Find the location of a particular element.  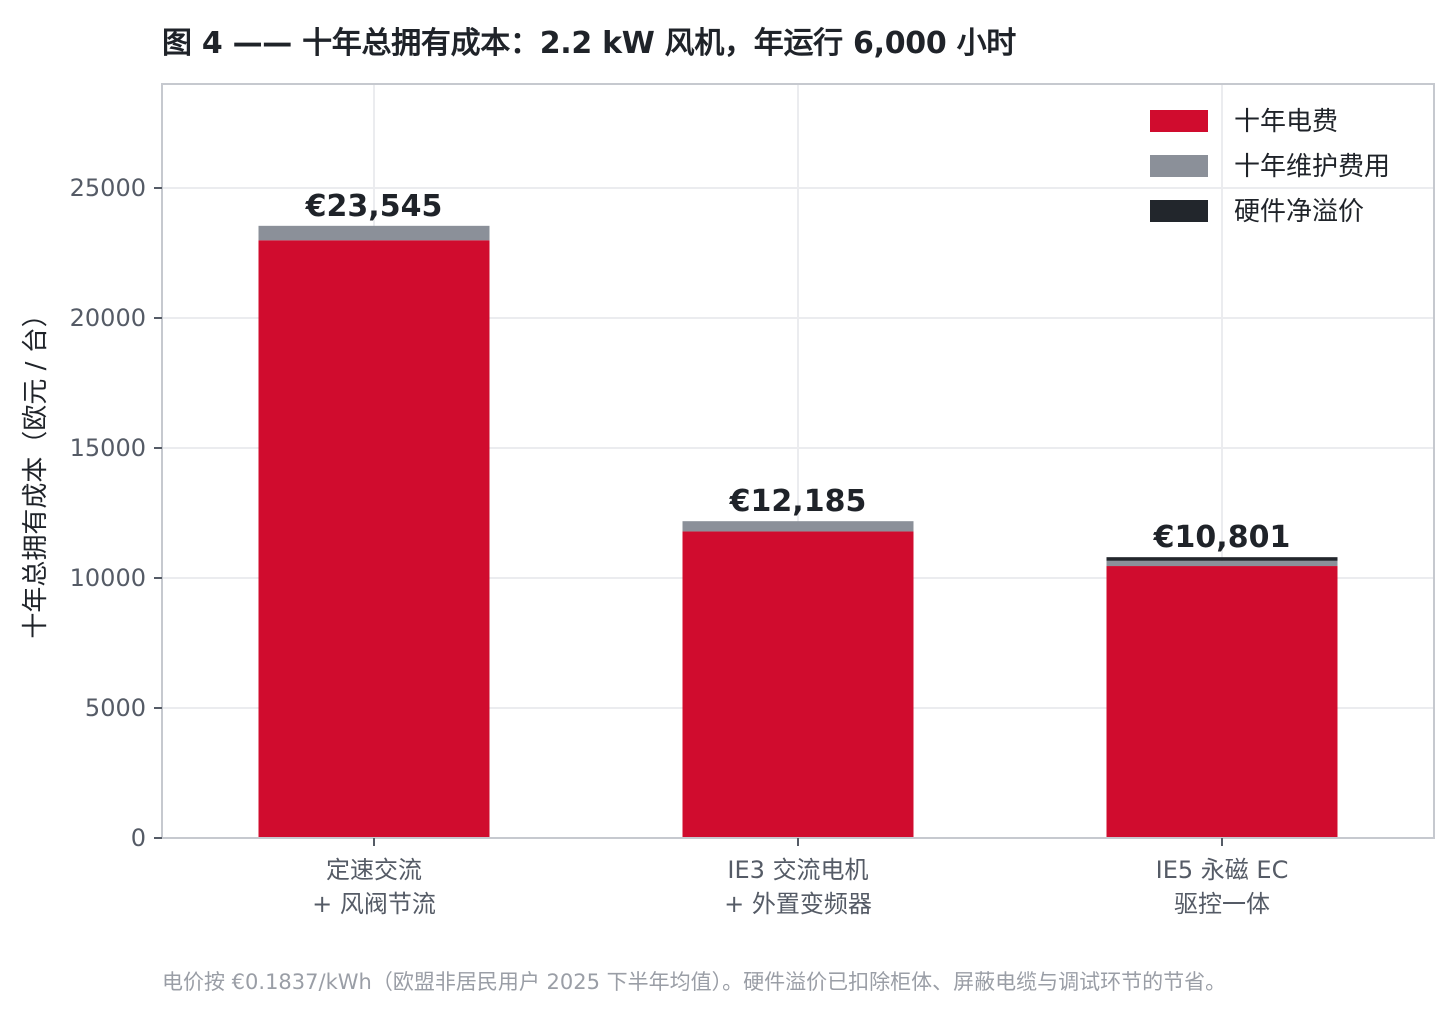

x-category-label: 驱控一体 is located at coordinates (1222, 904).